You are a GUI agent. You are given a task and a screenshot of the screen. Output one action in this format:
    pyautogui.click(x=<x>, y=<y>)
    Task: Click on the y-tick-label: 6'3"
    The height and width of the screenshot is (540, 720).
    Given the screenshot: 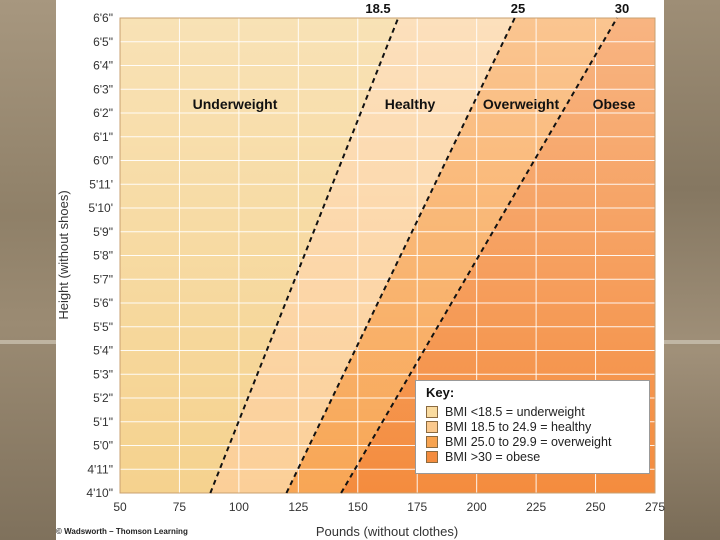 What is the action you would take?
    pyautogui.click(x=103, y=89)
    